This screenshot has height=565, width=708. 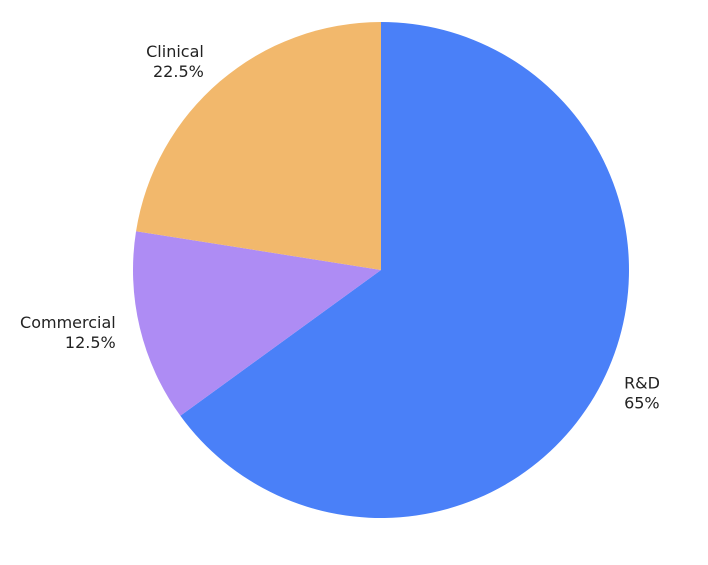 What do you see at coordinates (90, 342) in the screenshot?
I see `slice-value-label: 12.5%` at bounding box center [90, 342].